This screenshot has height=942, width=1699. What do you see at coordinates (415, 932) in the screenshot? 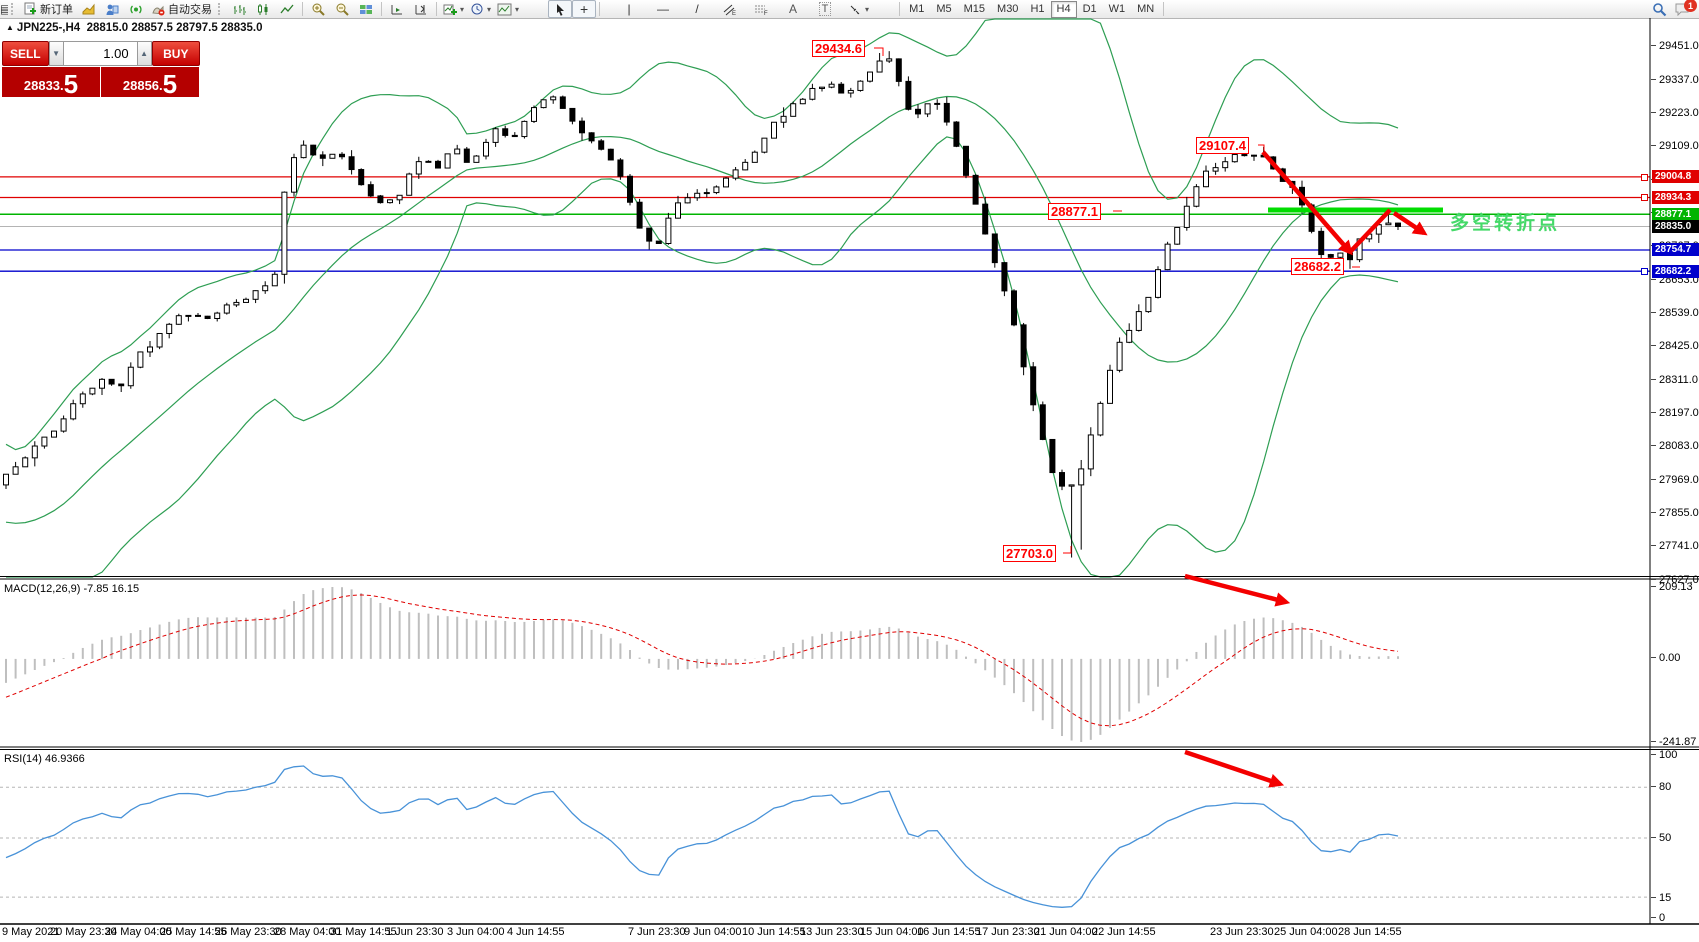
I see `time-axis-label: 1 Jun 23:30` at bounding box center [415, 932].